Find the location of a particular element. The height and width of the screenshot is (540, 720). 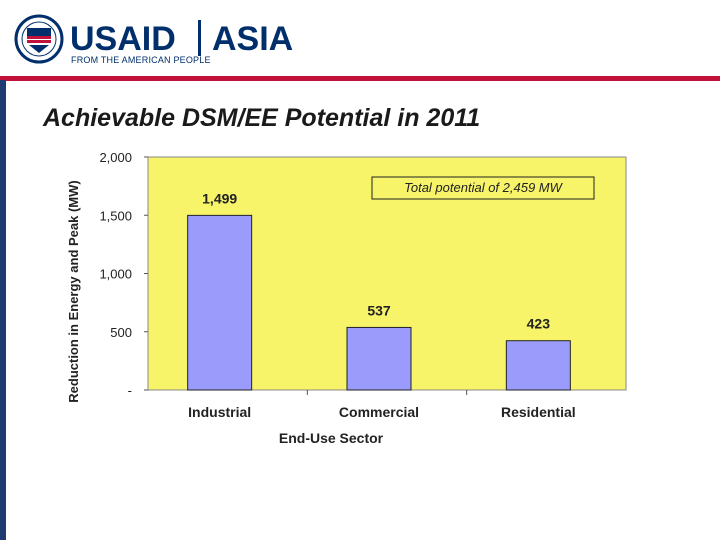

y-tick-label: 500 is located at coordinates (121, 332).